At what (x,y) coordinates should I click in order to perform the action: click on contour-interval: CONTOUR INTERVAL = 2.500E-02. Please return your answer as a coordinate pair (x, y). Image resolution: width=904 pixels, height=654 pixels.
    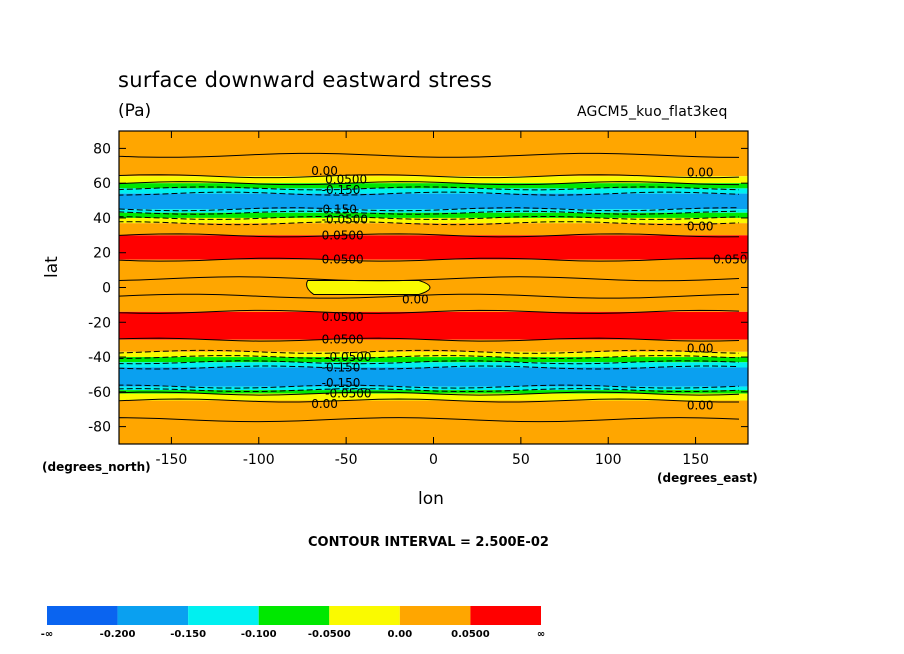
    Looking at the image, I should click on (428, 542).